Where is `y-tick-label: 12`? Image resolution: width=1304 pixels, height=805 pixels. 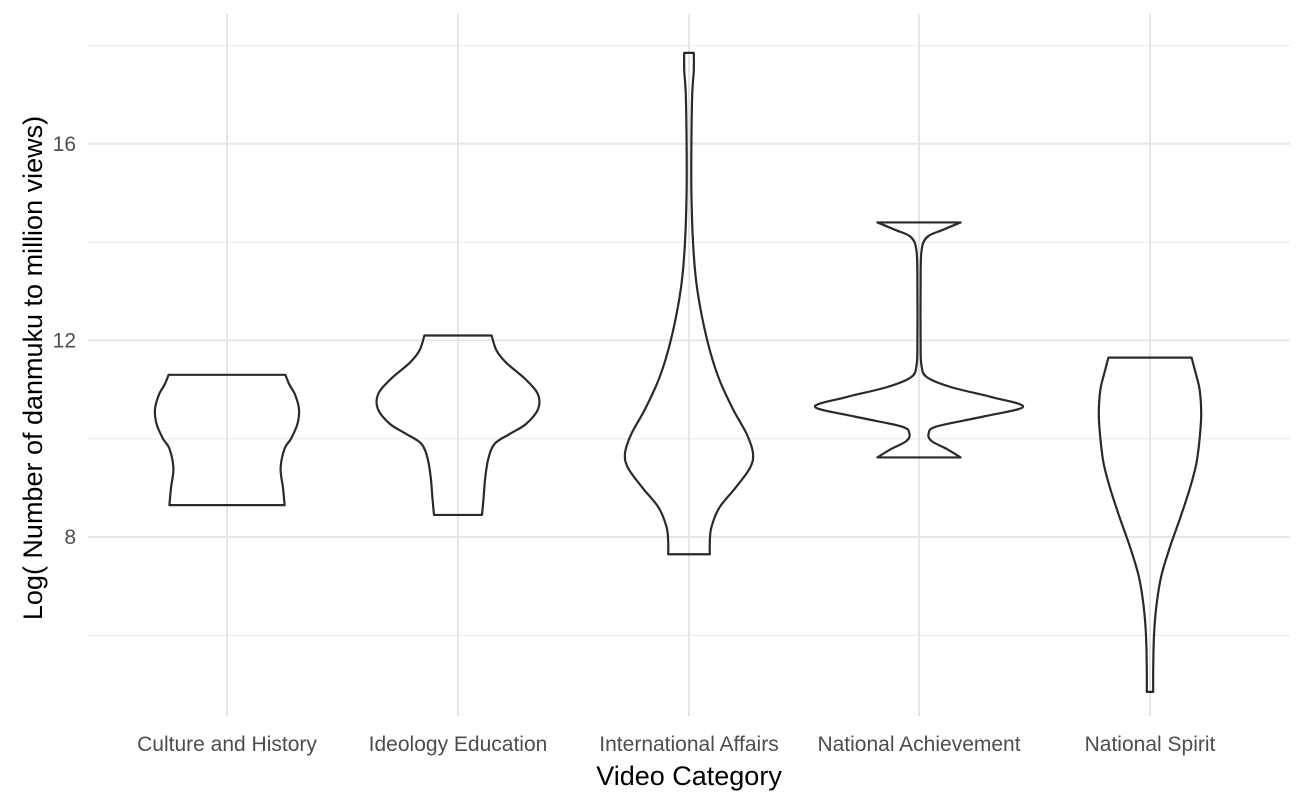 y-tick-label: 12 is located at coordinates (64, 340).